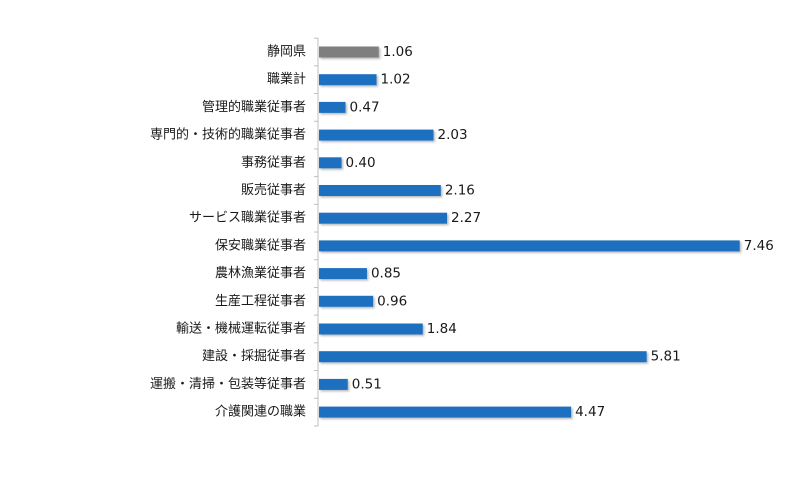  Describe the element at coordinates (273, 162) in the screenshot. I see `category-label: 事務従事者` at that location.